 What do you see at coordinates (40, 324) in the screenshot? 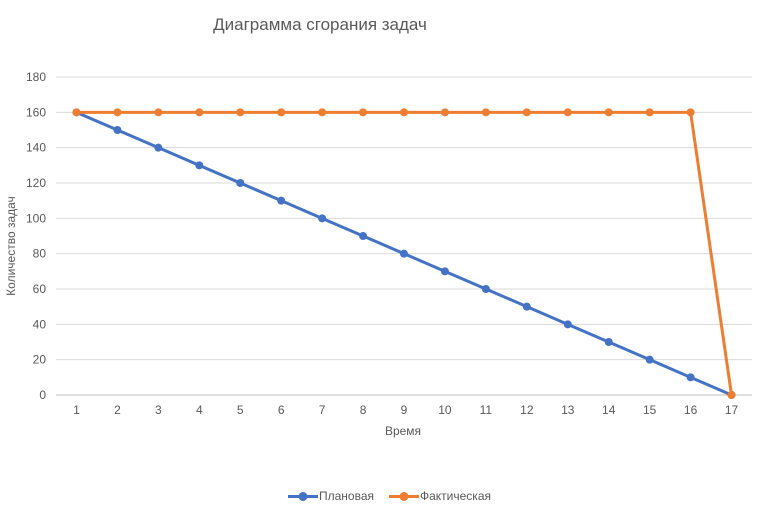
I see `y-tick-label: 40` at bounding box center [40, 324].